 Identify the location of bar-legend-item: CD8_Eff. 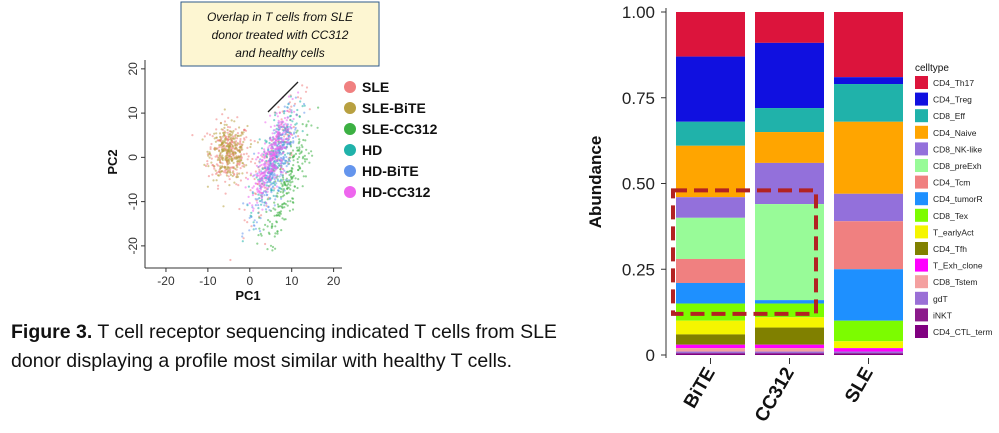
(940, 116).